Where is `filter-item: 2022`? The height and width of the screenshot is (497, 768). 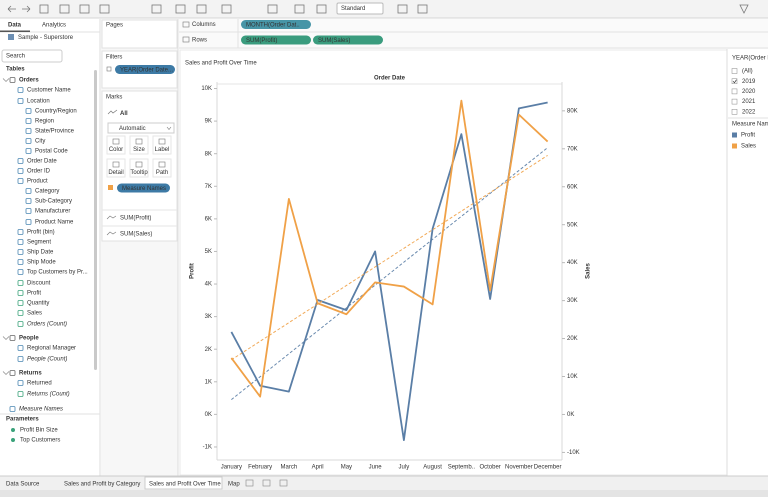 filter-item: 2022 is located at coordinates (749, 112).